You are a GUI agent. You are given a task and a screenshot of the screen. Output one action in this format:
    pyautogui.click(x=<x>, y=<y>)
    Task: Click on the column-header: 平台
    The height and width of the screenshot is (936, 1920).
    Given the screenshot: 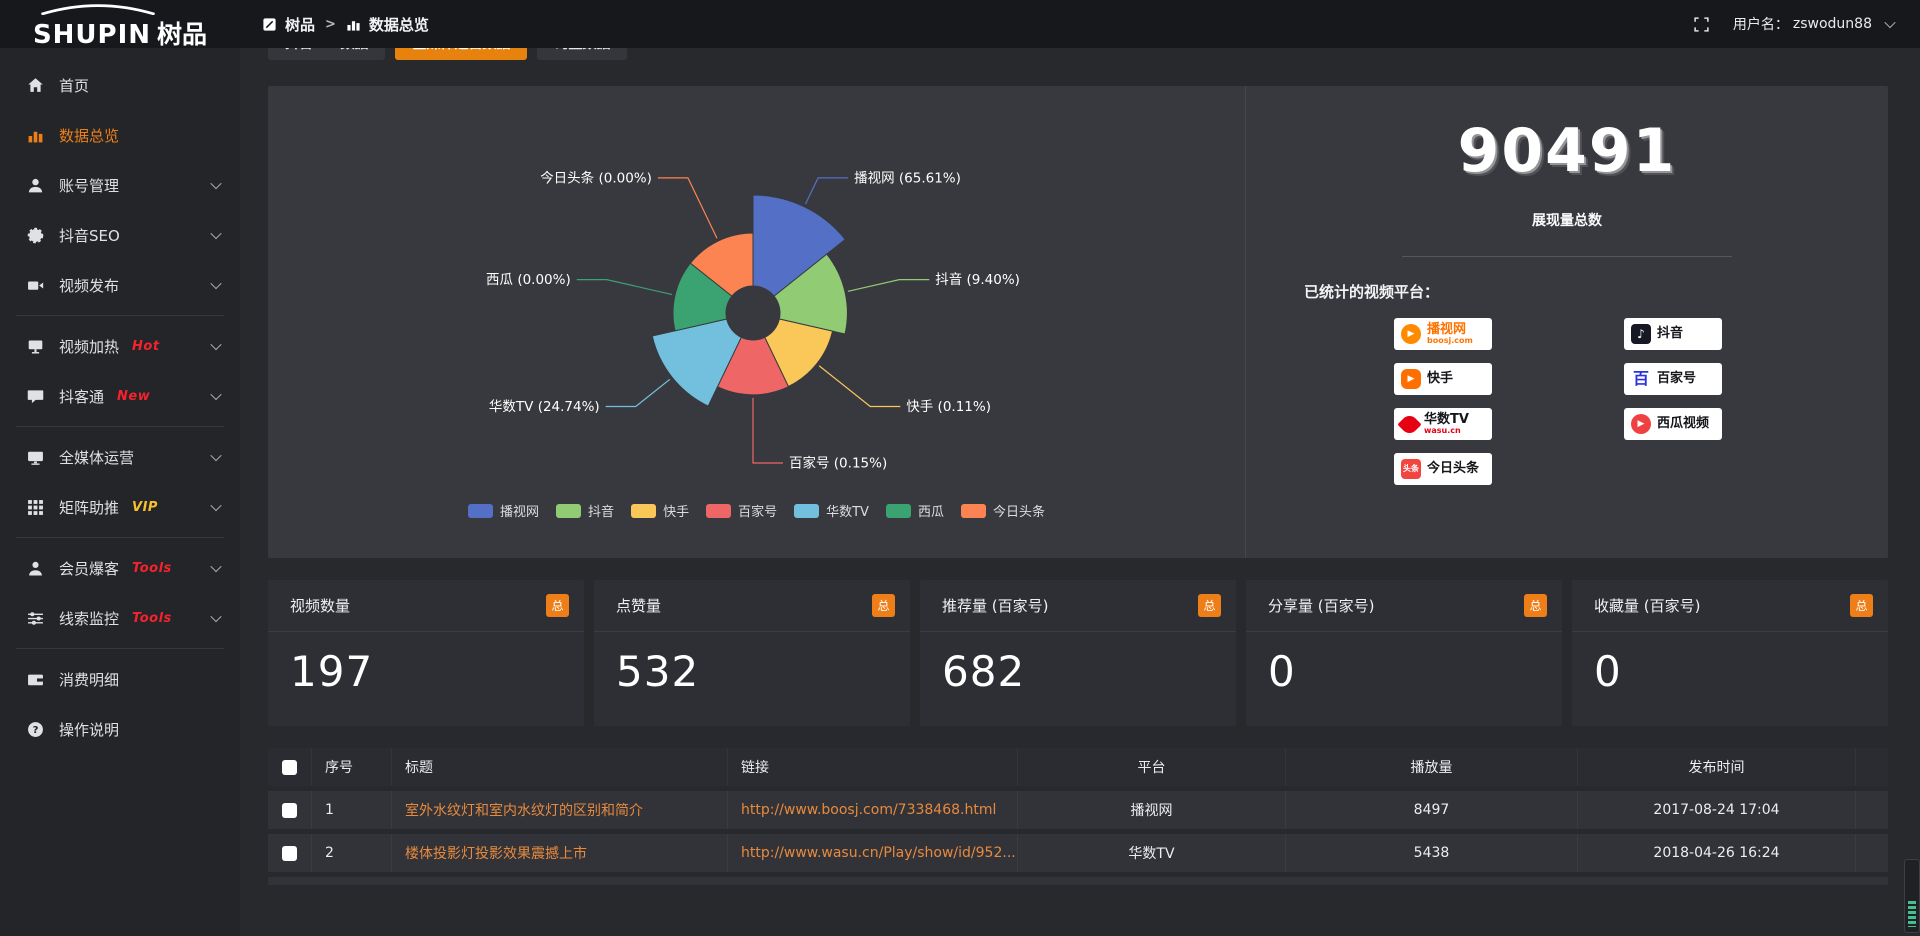 What is the action you would take?
    pyautogui.click(x=1152, y=767)
    